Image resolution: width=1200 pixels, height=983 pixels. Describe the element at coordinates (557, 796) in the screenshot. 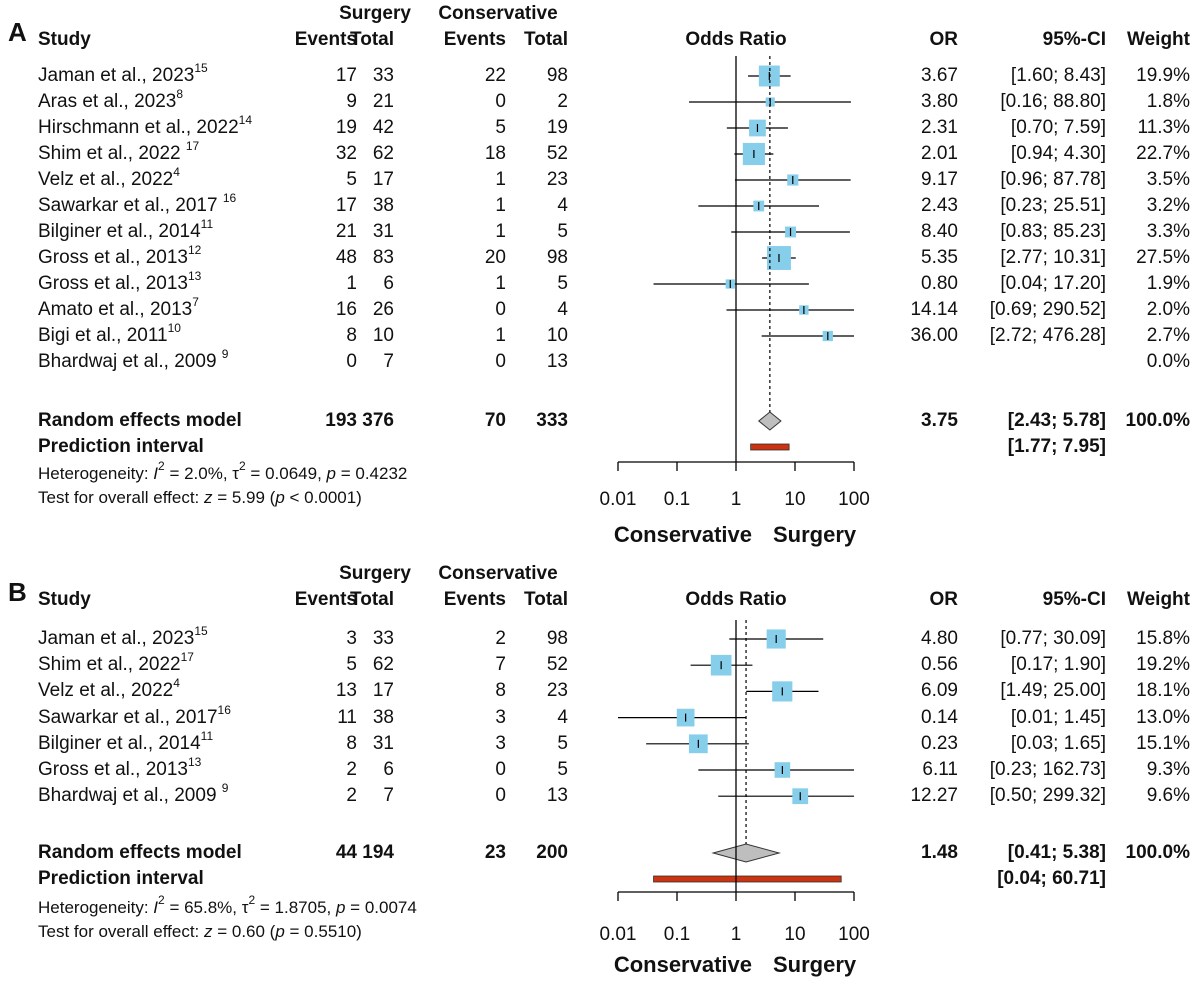

I see `total-conservative: 13` at that location.